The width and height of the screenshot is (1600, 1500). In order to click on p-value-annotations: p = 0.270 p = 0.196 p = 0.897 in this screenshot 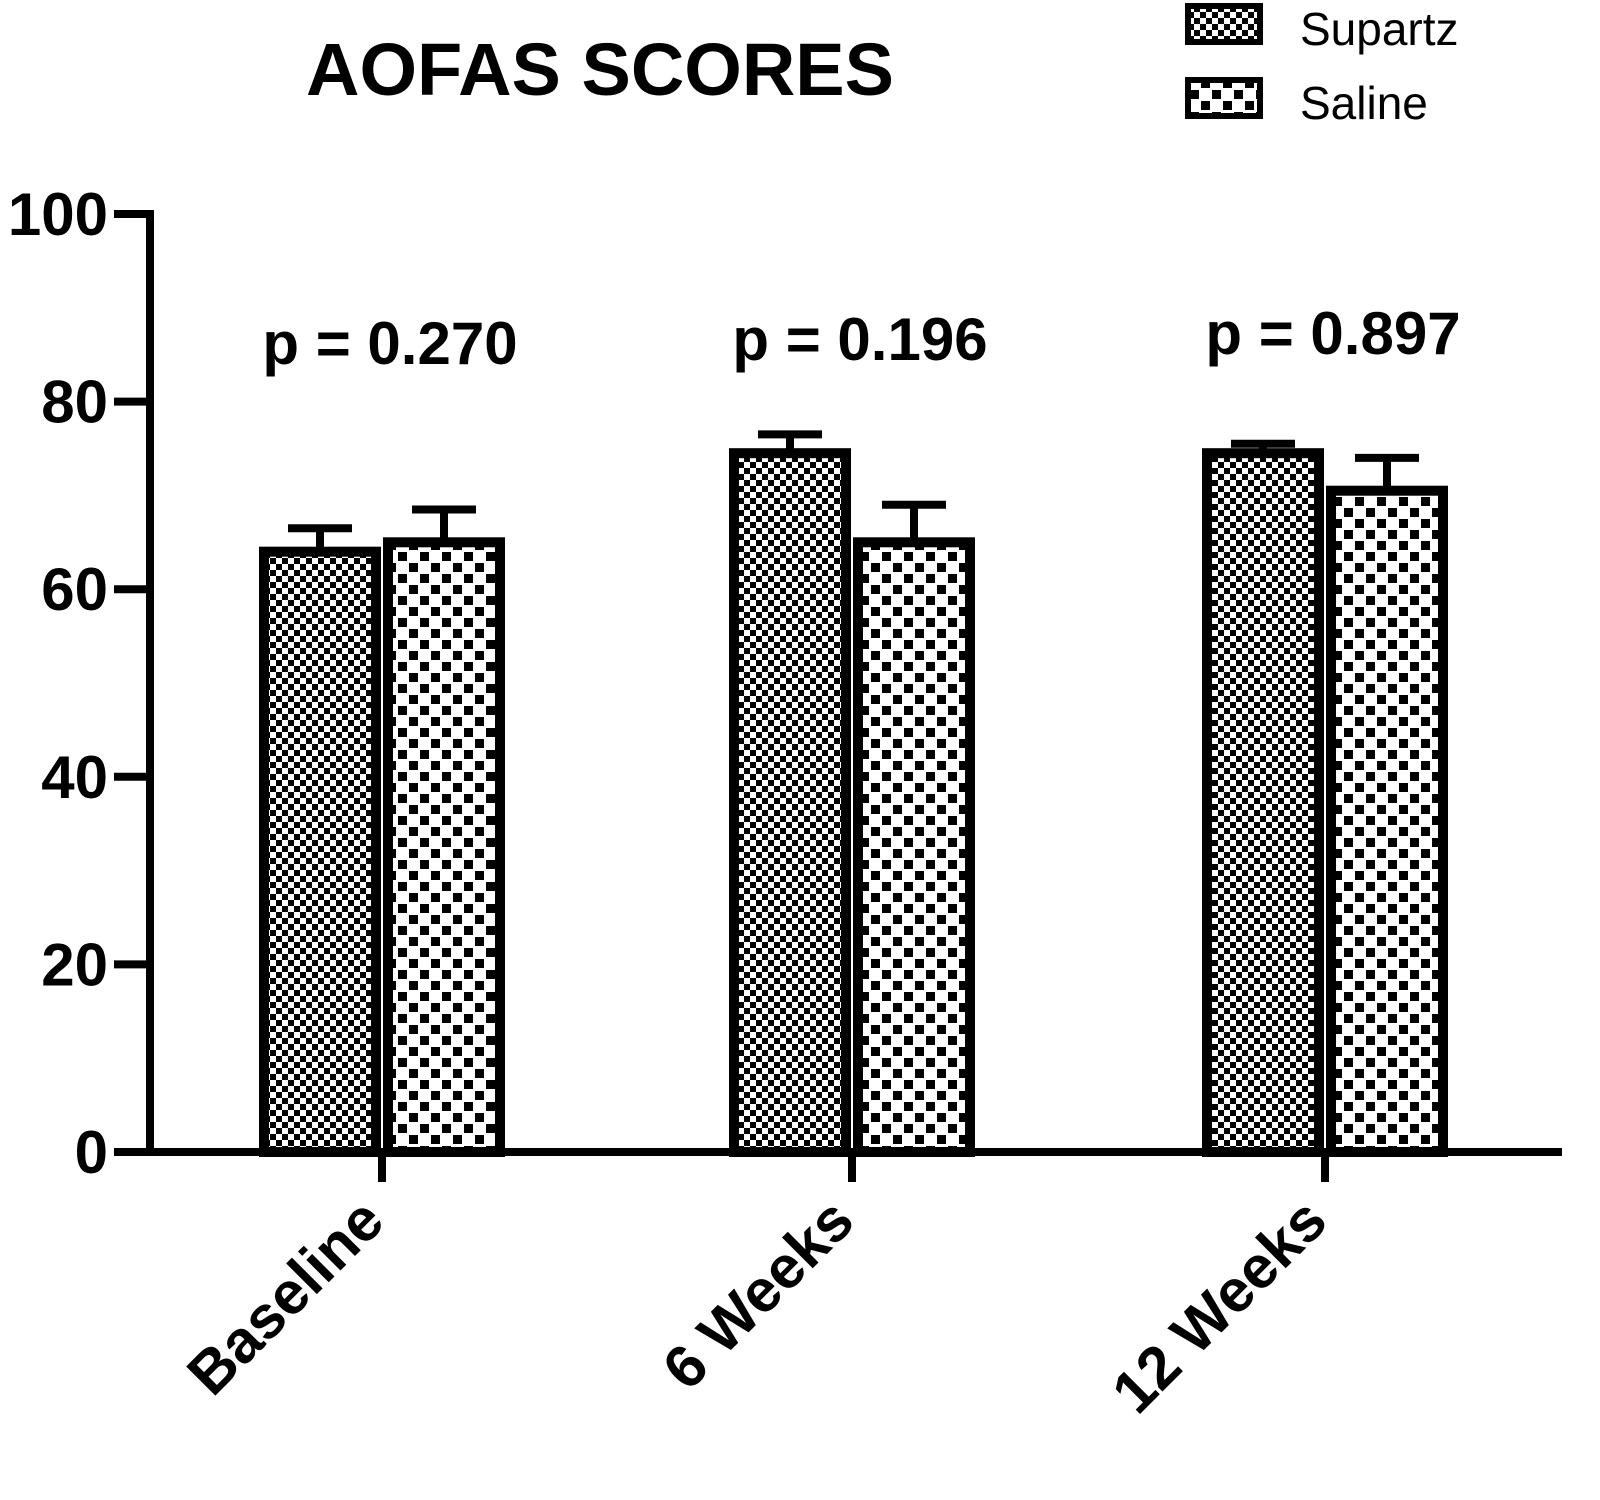, I will do `click(861, 338)`.